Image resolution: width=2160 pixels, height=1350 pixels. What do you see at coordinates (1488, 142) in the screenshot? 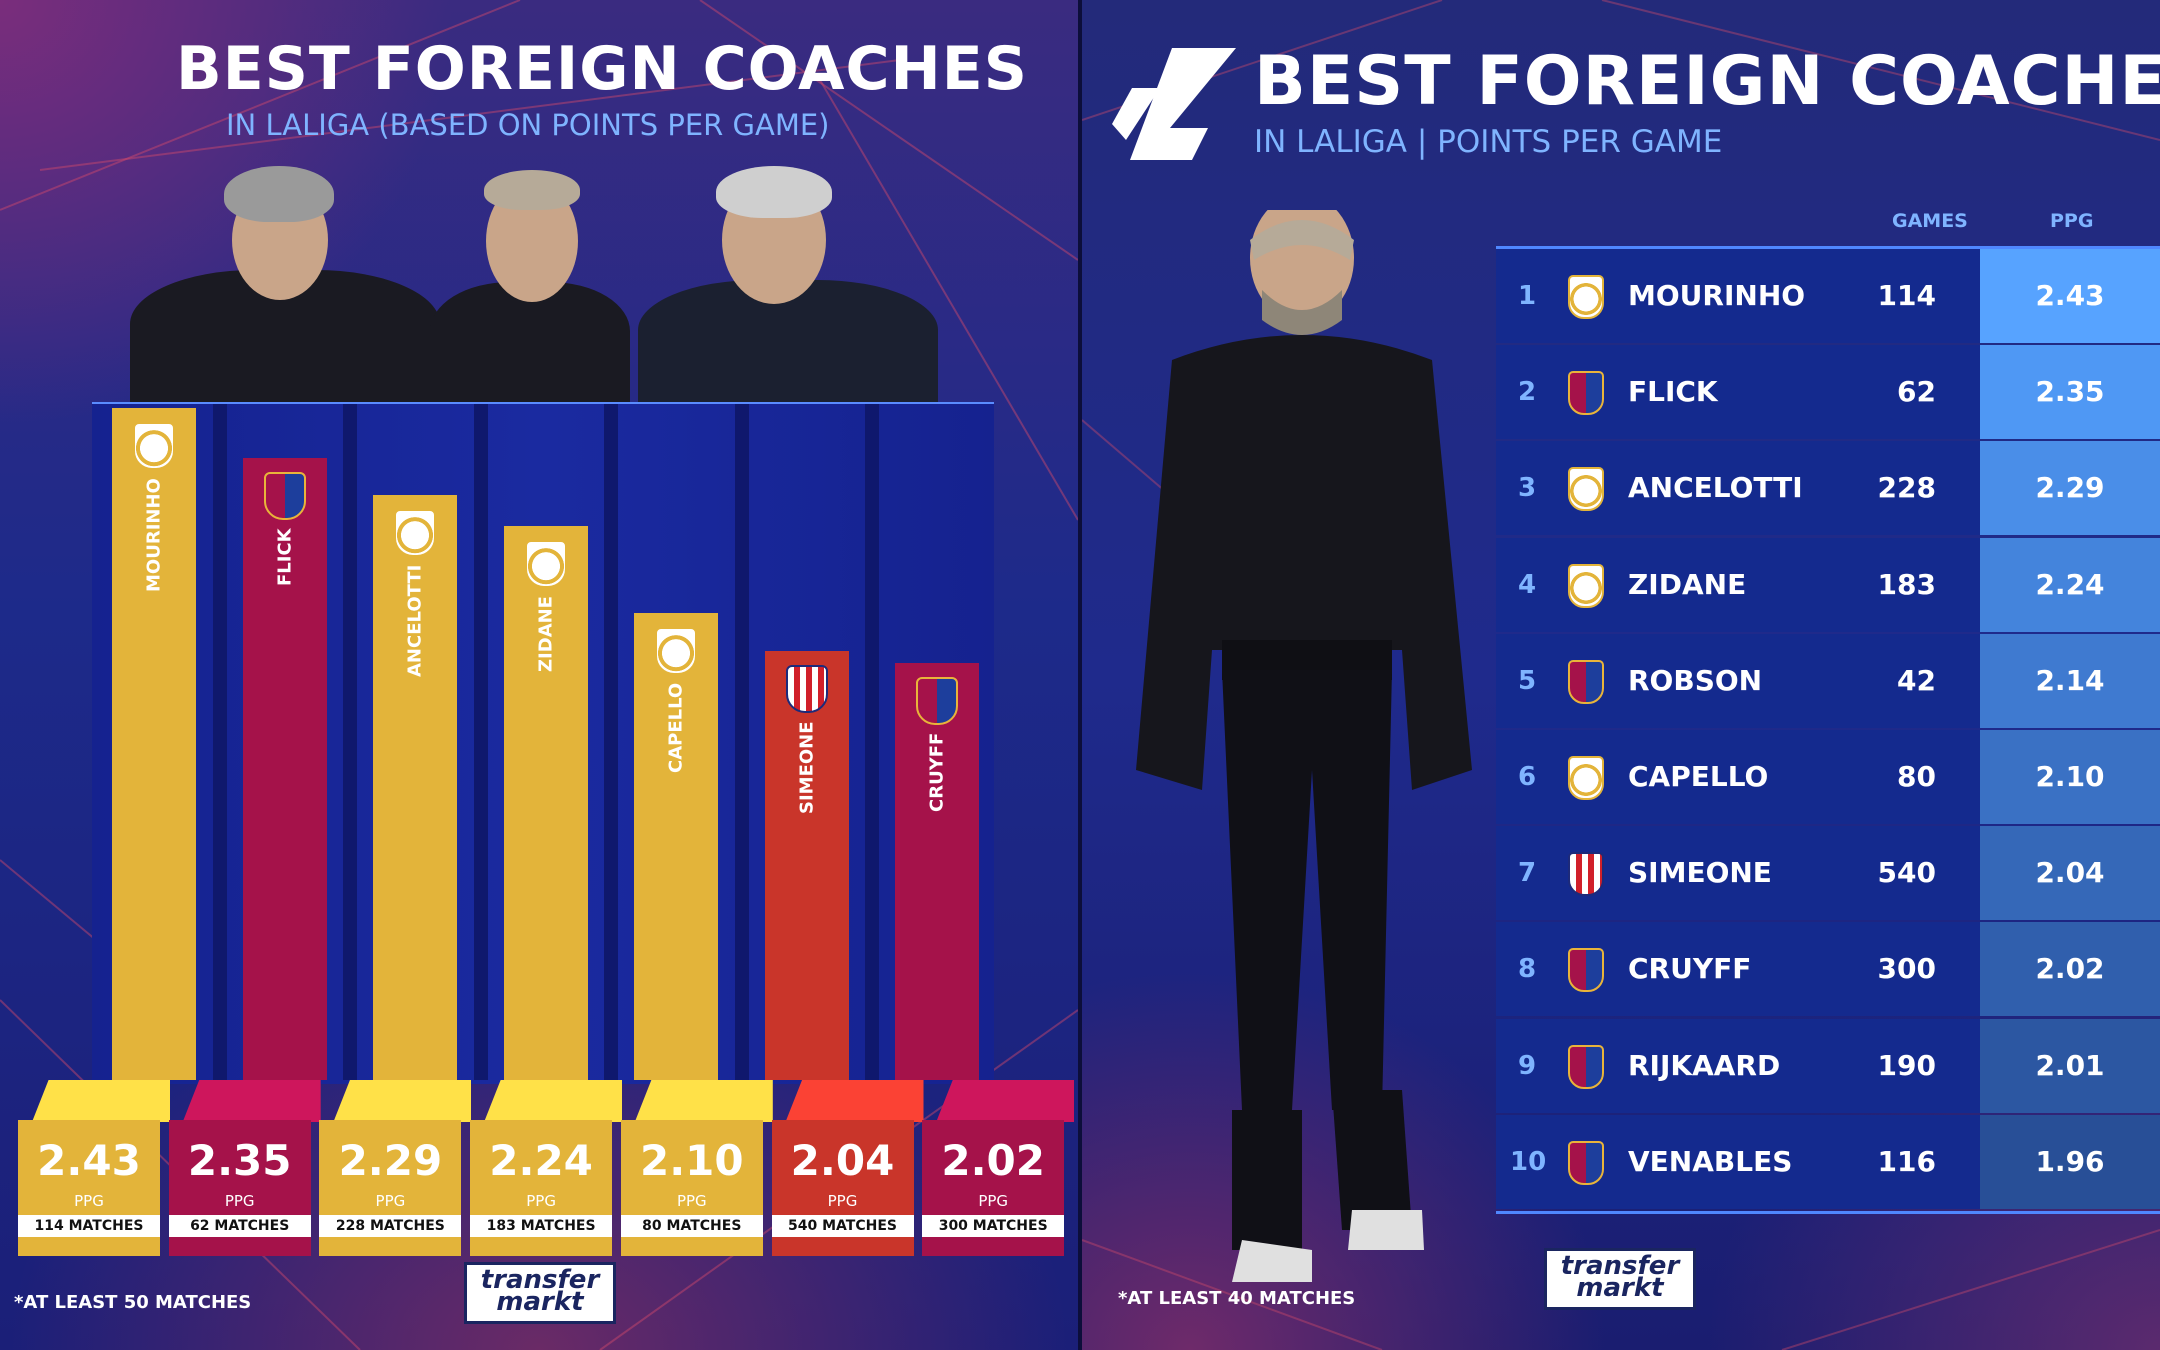
I see `table-subtitle: IN LALIGA | POINTS PER GAME` at bounding box center [1488, 142].